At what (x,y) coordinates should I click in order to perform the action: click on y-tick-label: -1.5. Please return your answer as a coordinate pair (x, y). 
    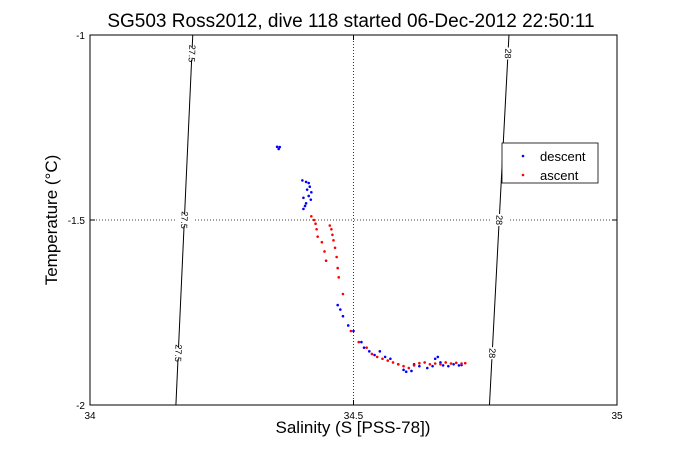
    Looking at the image, I should click on (77, 221).